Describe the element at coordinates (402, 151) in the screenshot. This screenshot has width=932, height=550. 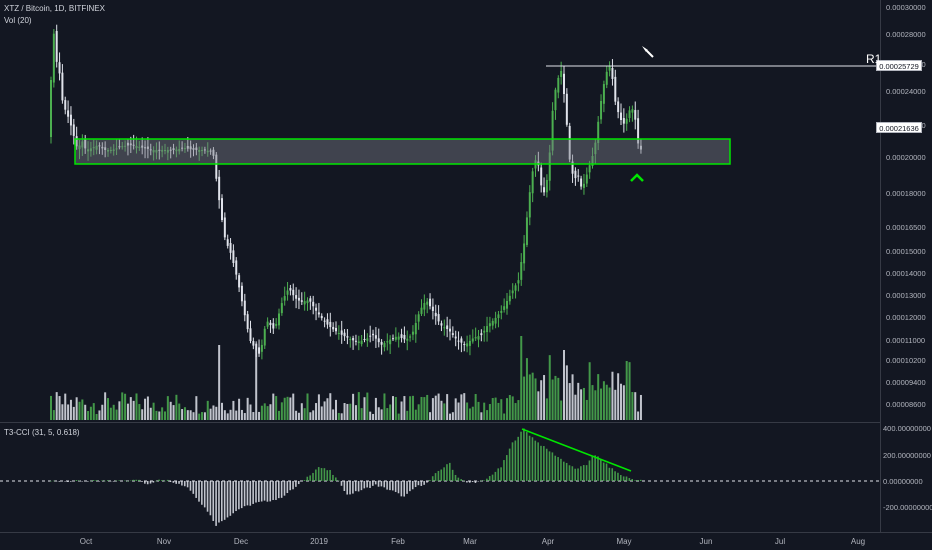
I see `support-zone` at that location.